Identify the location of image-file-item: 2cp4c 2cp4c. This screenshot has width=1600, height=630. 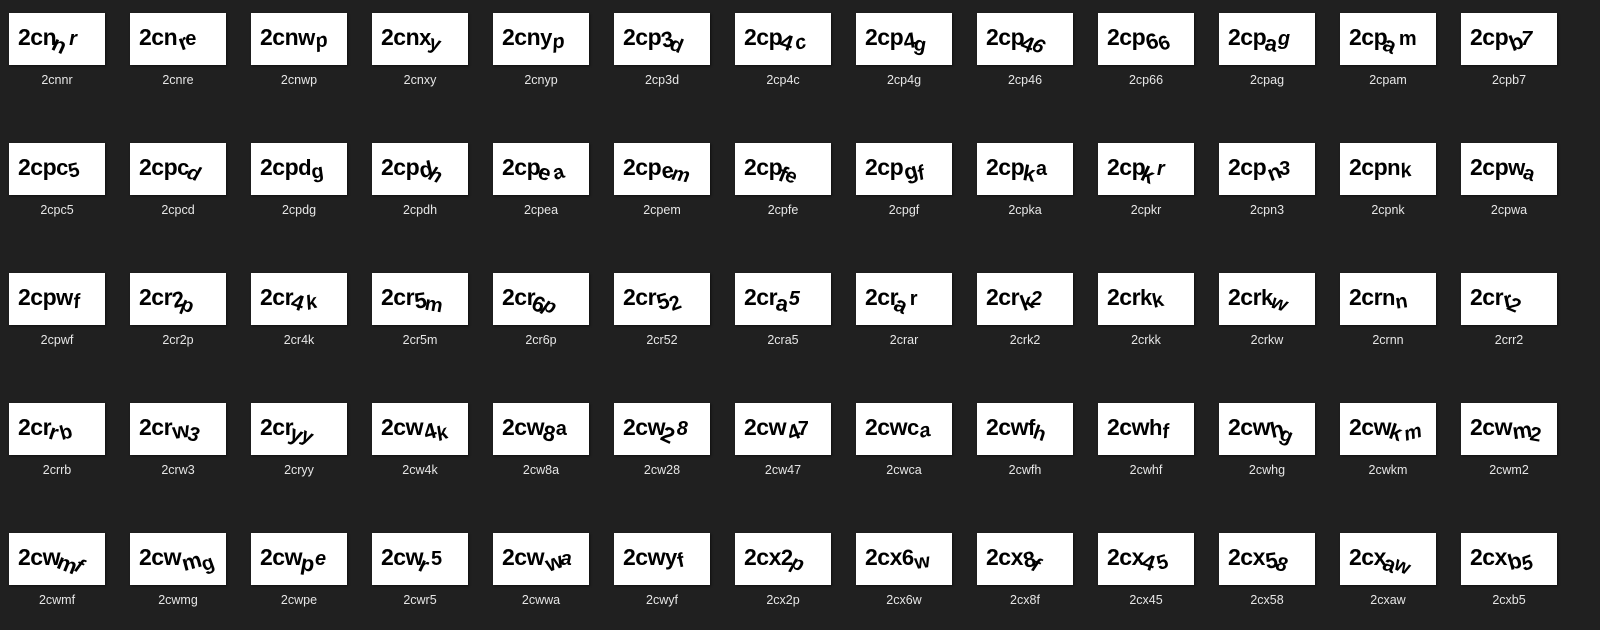
(783, 53).